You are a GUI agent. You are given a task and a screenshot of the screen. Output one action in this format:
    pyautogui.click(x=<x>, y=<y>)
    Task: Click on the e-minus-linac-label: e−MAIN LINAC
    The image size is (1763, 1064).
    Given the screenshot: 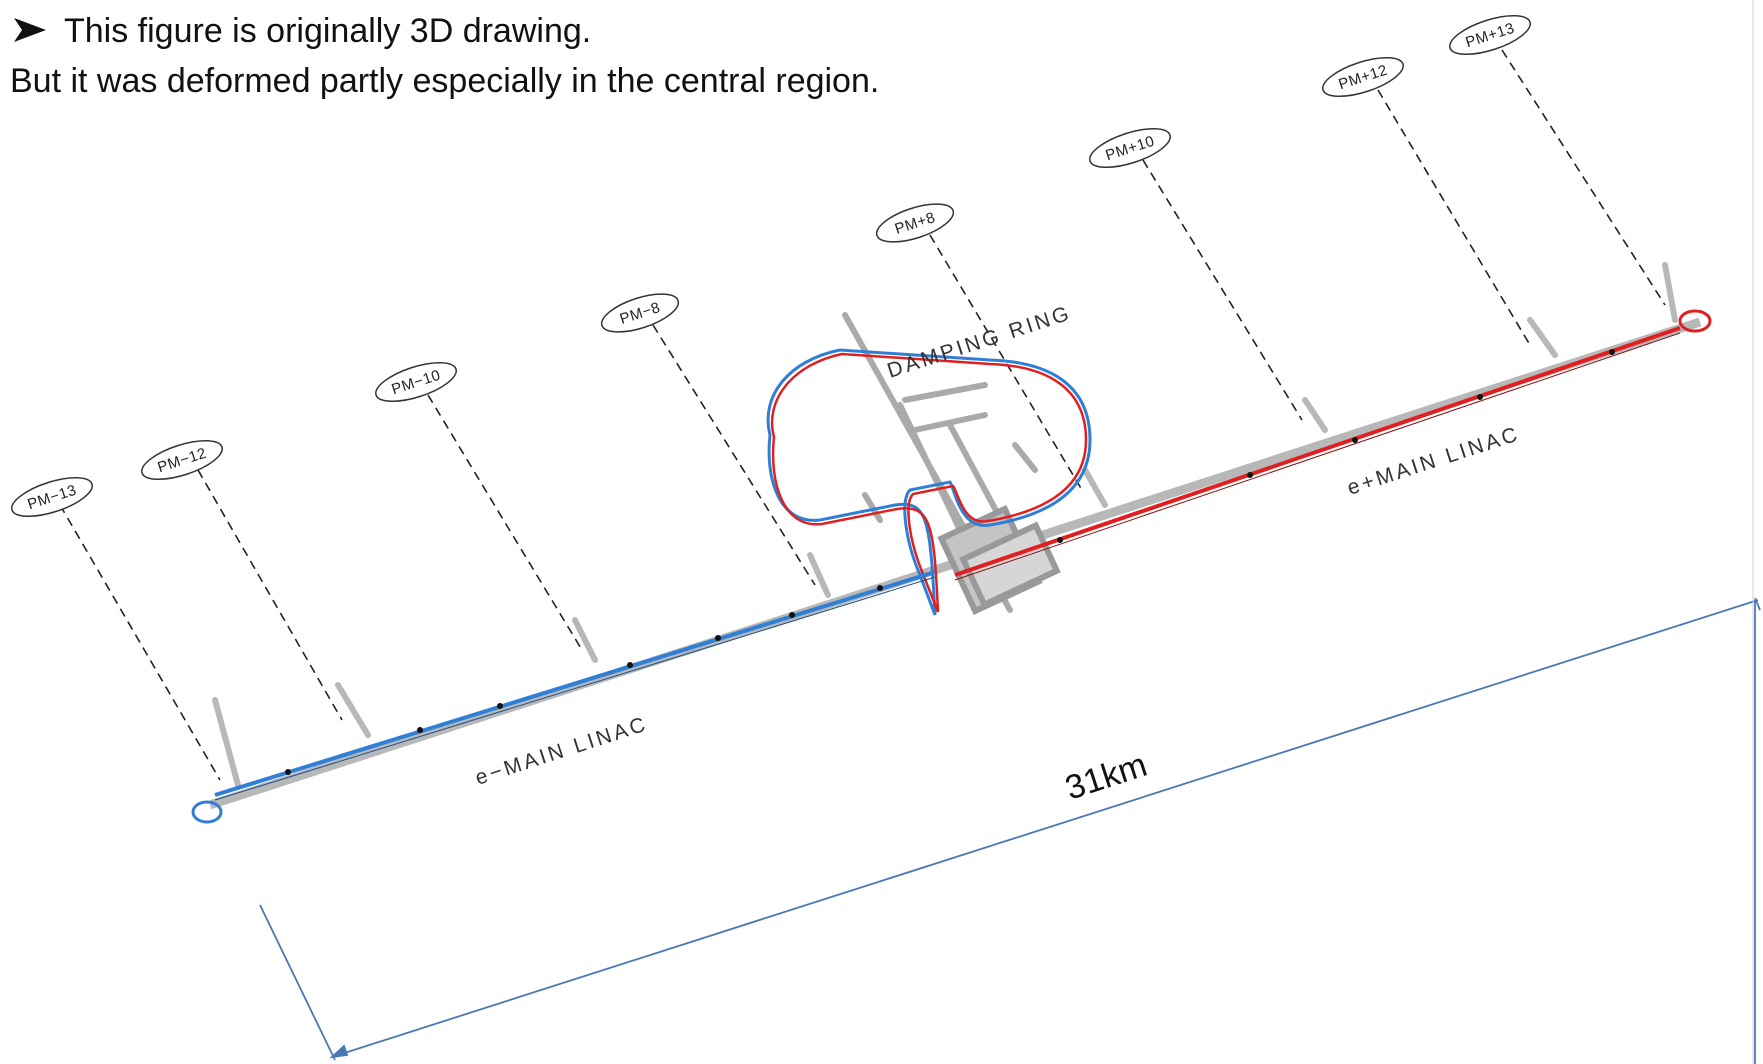 What is the action you would take?
    pyautogui.click(x=561, y=751)
    